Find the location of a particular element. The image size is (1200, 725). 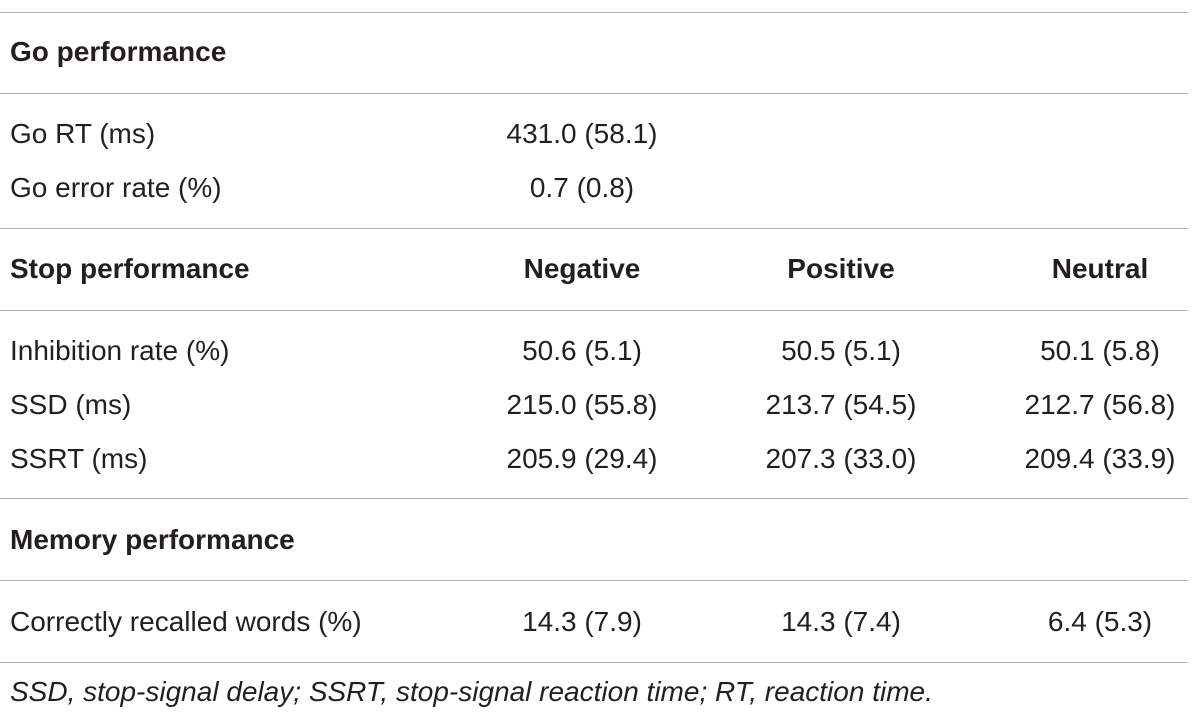

table-cell: 50.1 (5.8) is located at coordinates (1100, 350).